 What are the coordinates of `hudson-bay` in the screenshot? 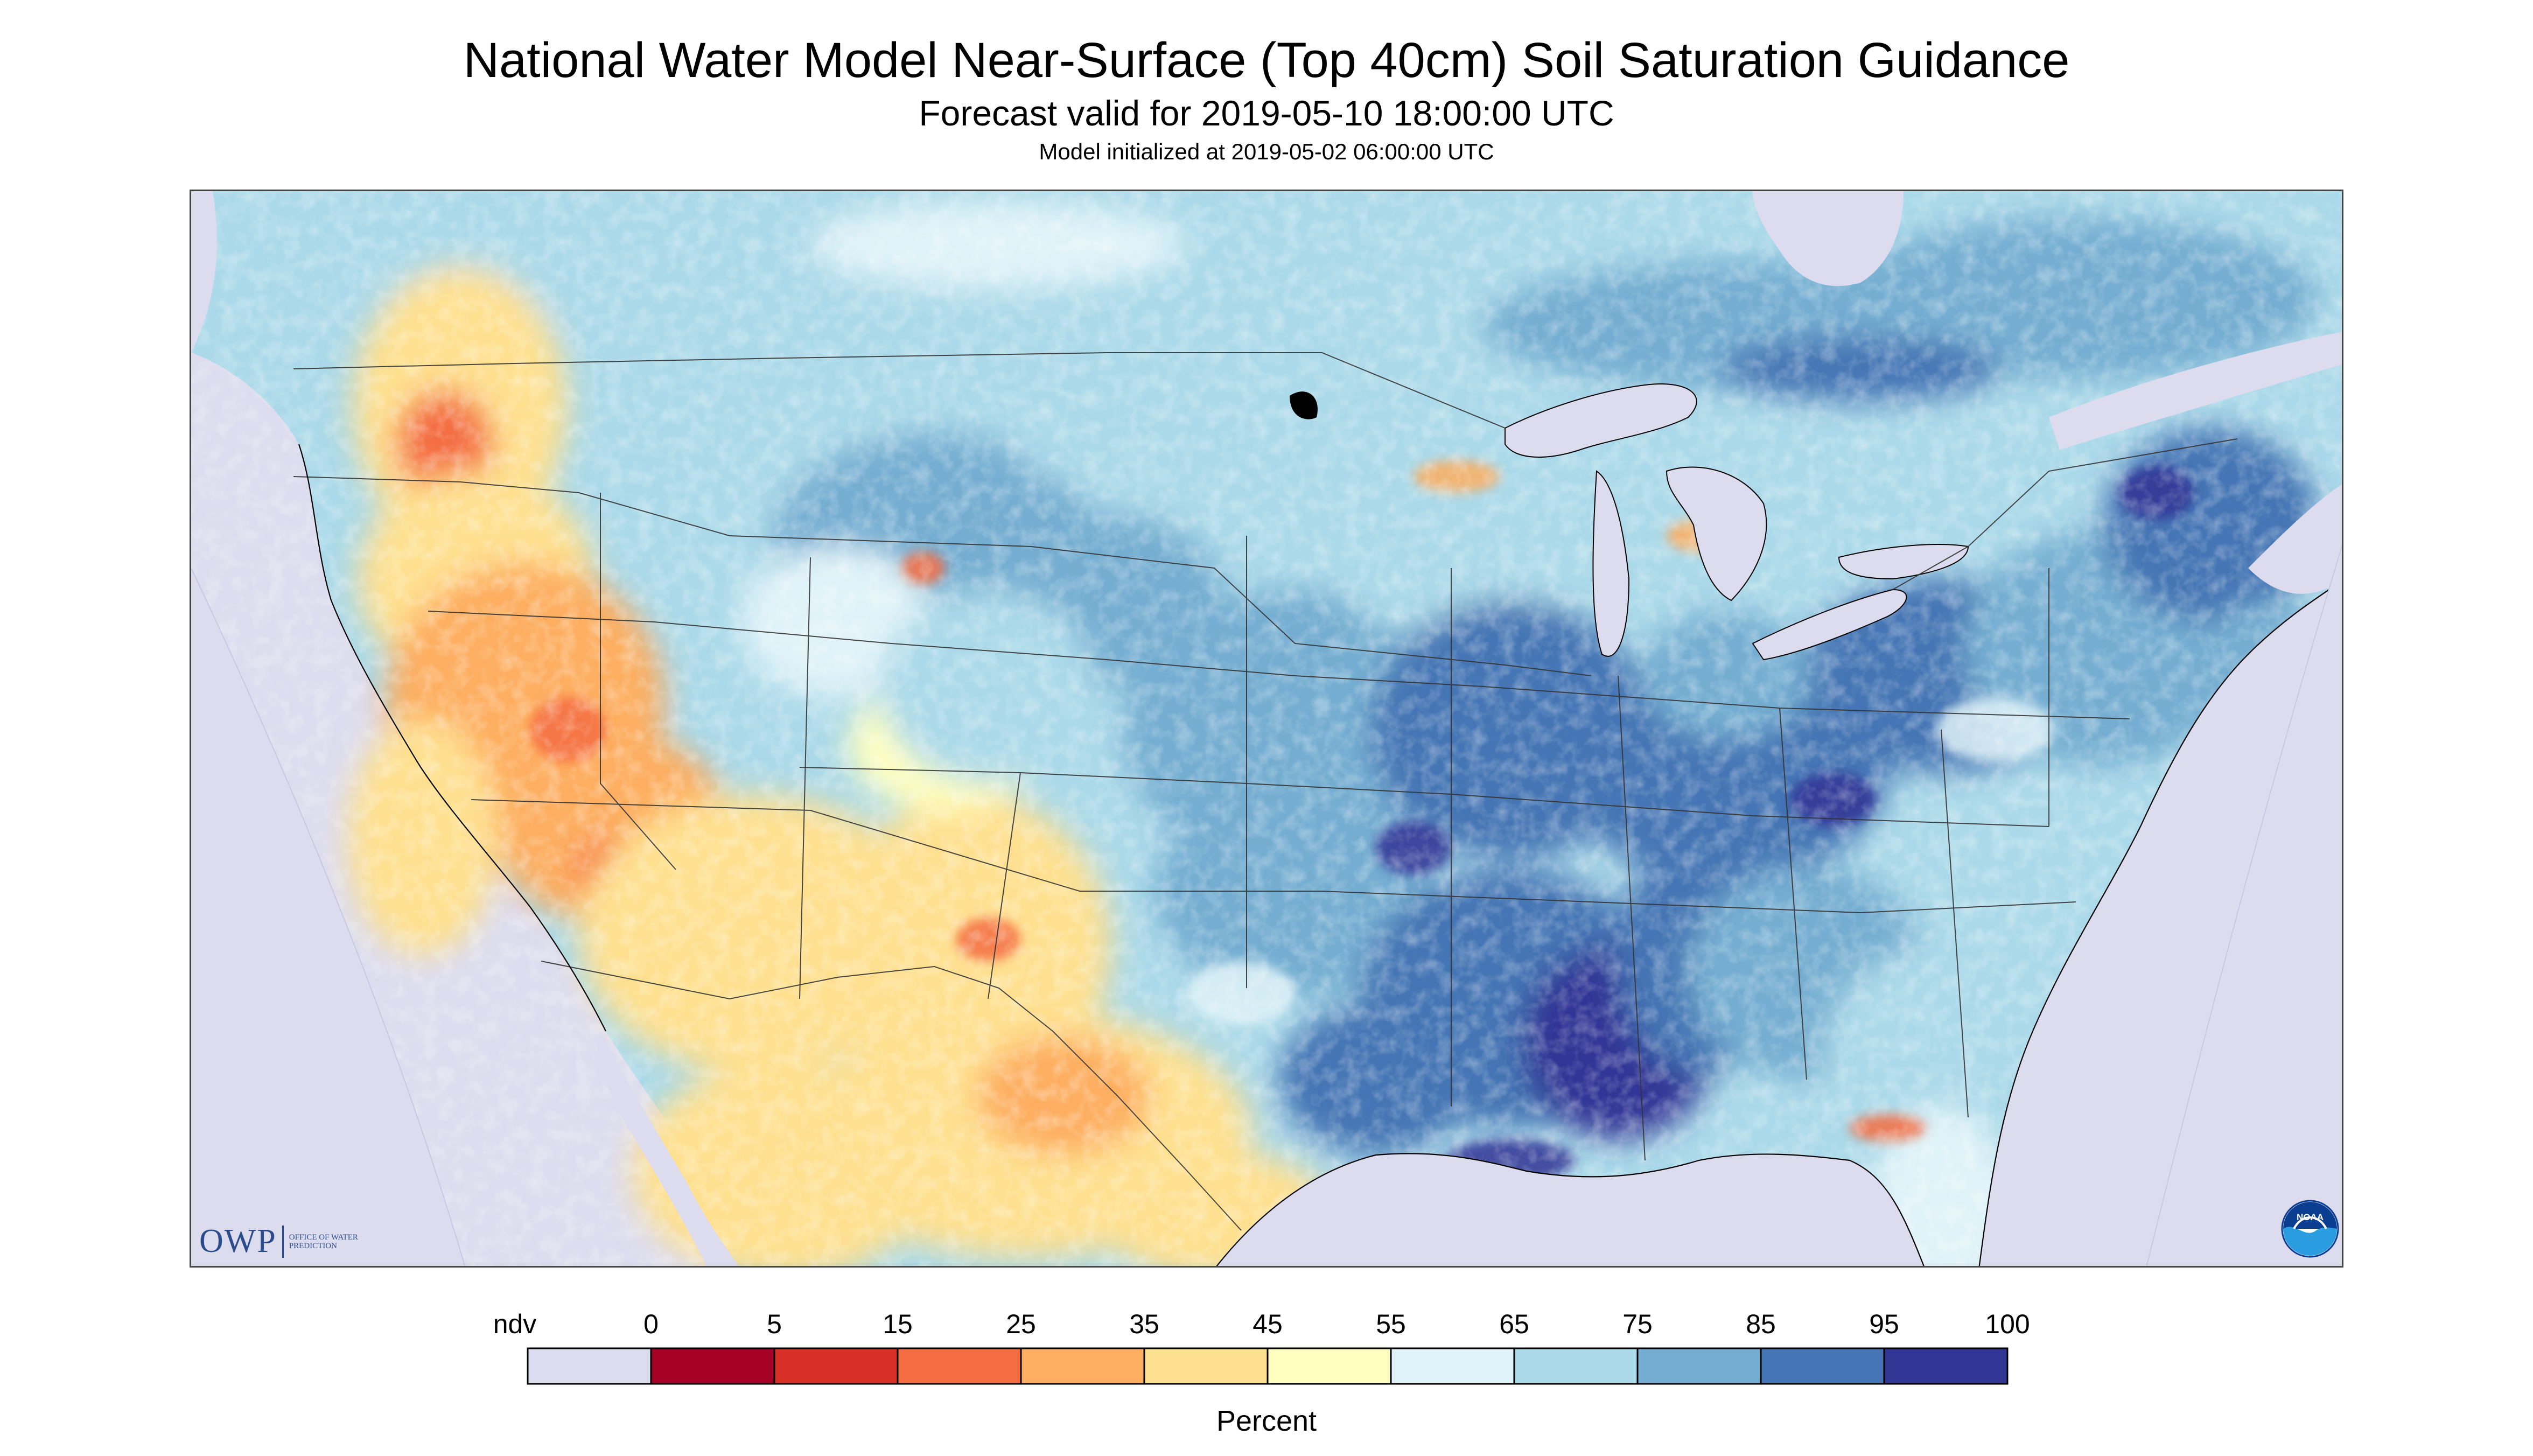 It's located at (1828, 238).